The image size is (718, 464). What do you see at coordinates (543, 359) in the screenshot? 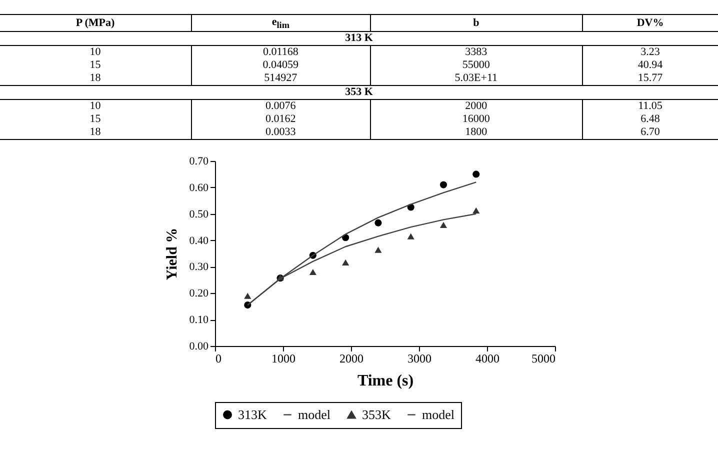
I see `x-tick-label: 5000` at bounding box center [543, 359].